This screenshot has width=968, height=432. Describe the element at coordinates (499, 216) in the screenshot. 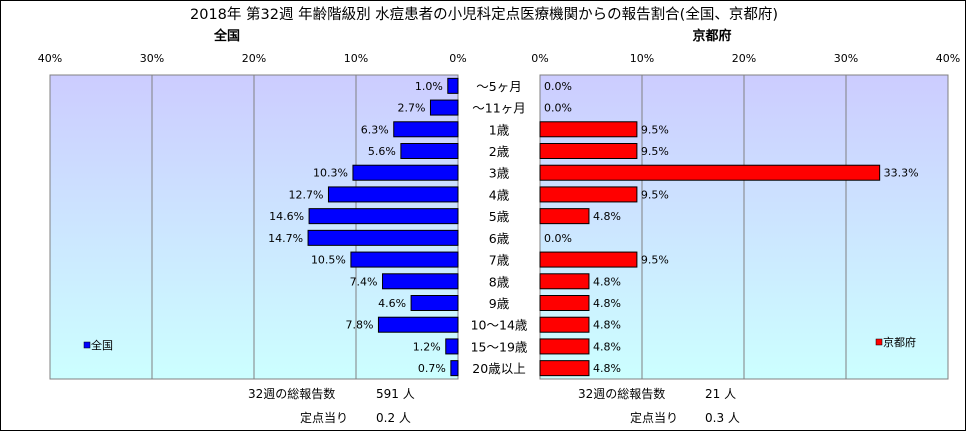

I see `category-label: 5歳` at that location.